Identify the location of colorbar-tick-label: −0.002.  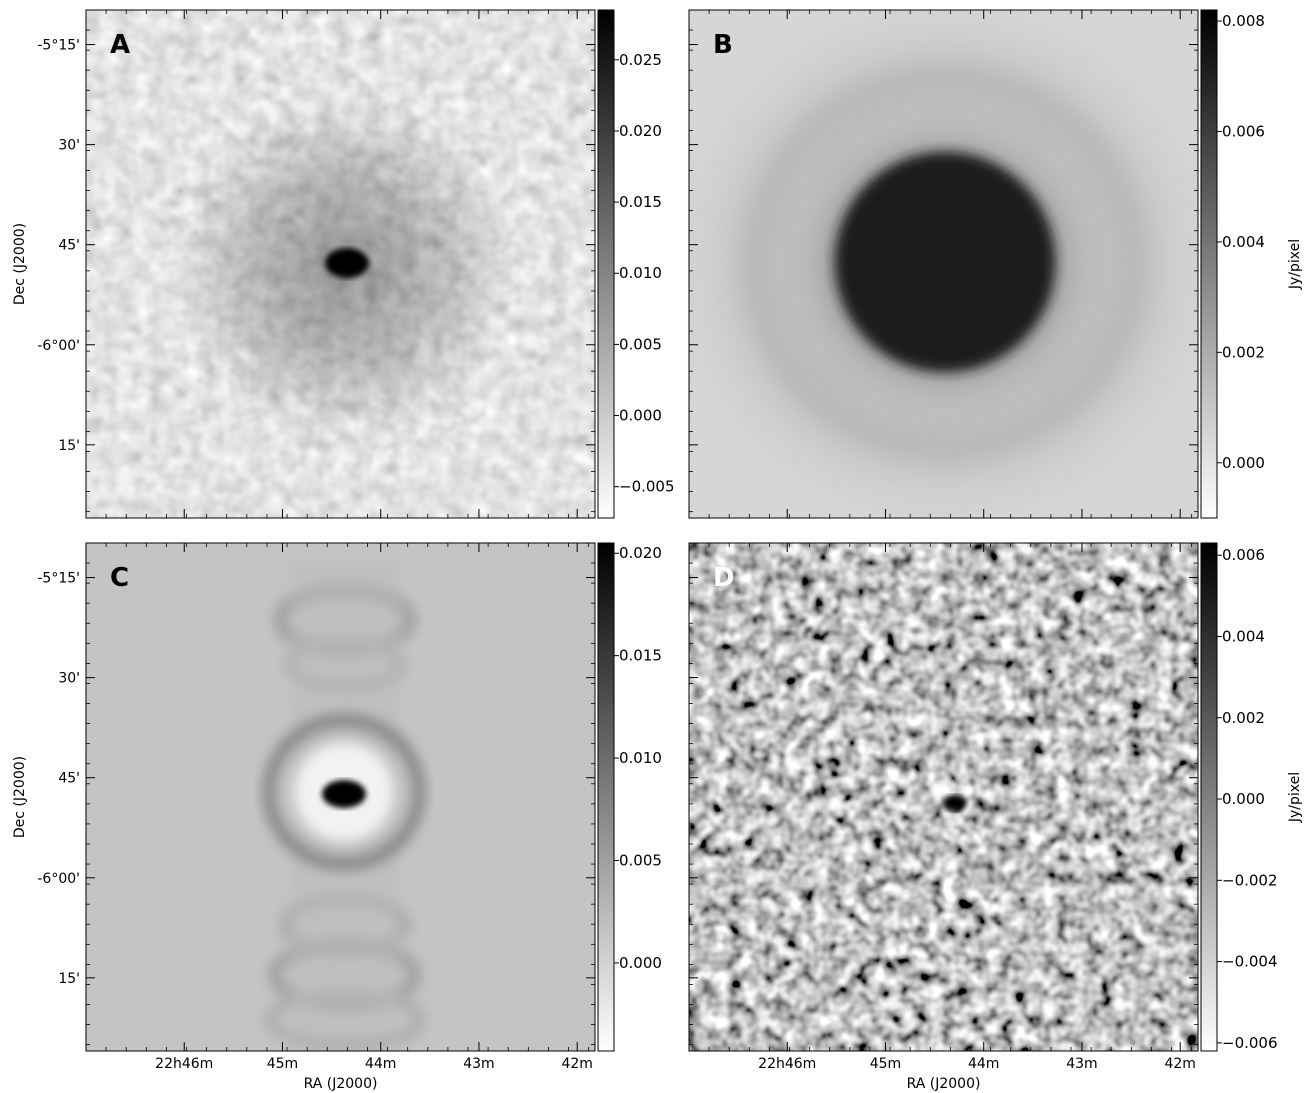
(1250, 880).